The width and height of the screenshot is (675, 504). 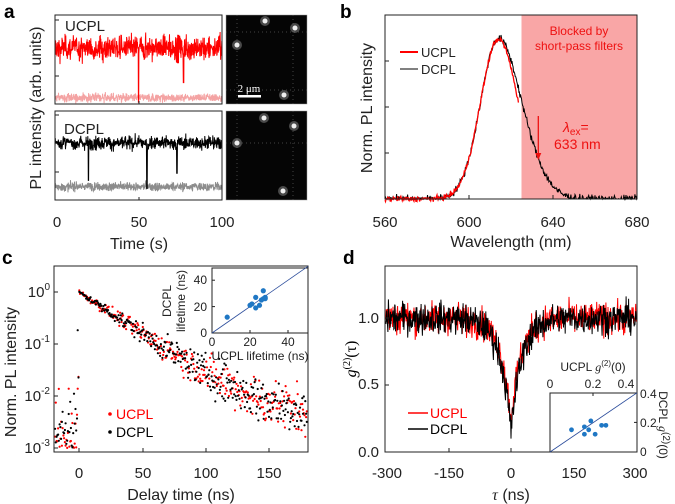 What do you see at coordinates (584, 427) in the screenshot?
I see `g2-inset-point` at bounding box center [584, 427].